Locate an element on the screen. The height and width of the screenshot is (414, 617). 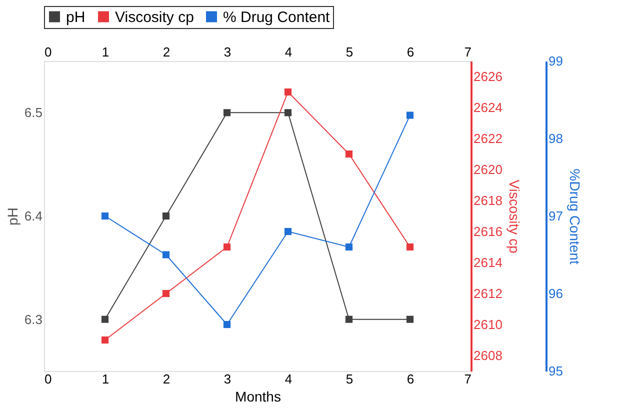
y3-axis-title: %Drug Content is located at coordinates (574, 216).